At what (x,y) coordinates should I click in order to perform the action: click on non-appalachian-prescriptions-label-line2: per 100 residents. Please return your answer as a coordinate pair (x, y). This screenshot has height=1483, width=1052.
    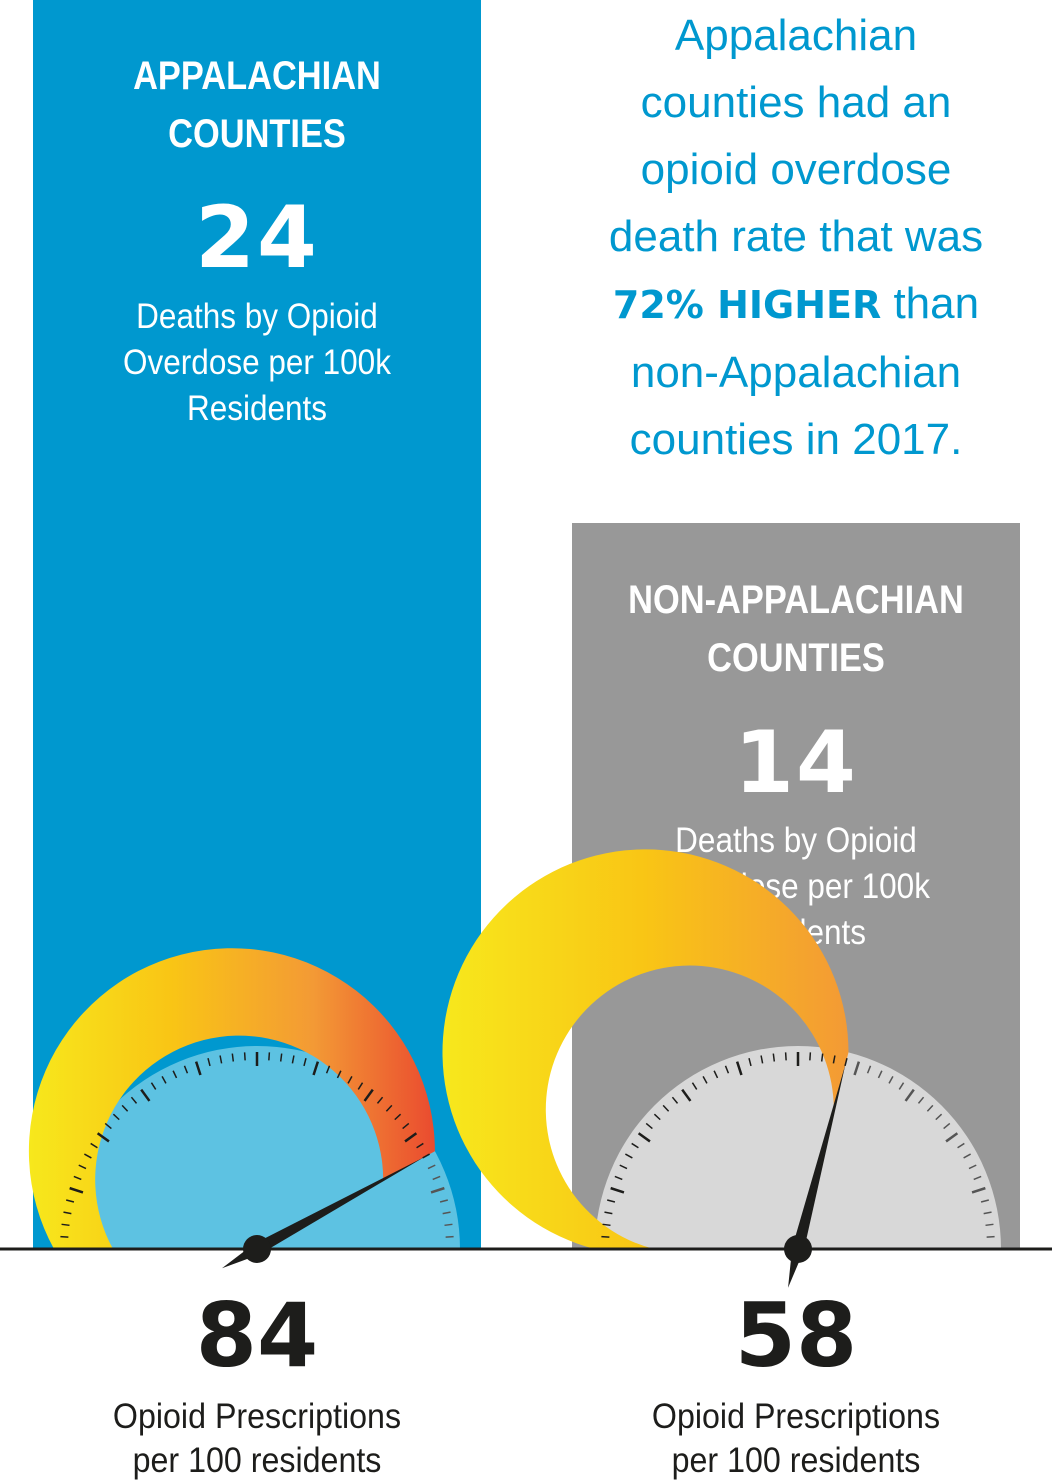
    Looking at the image, I should click on (796, 1460).